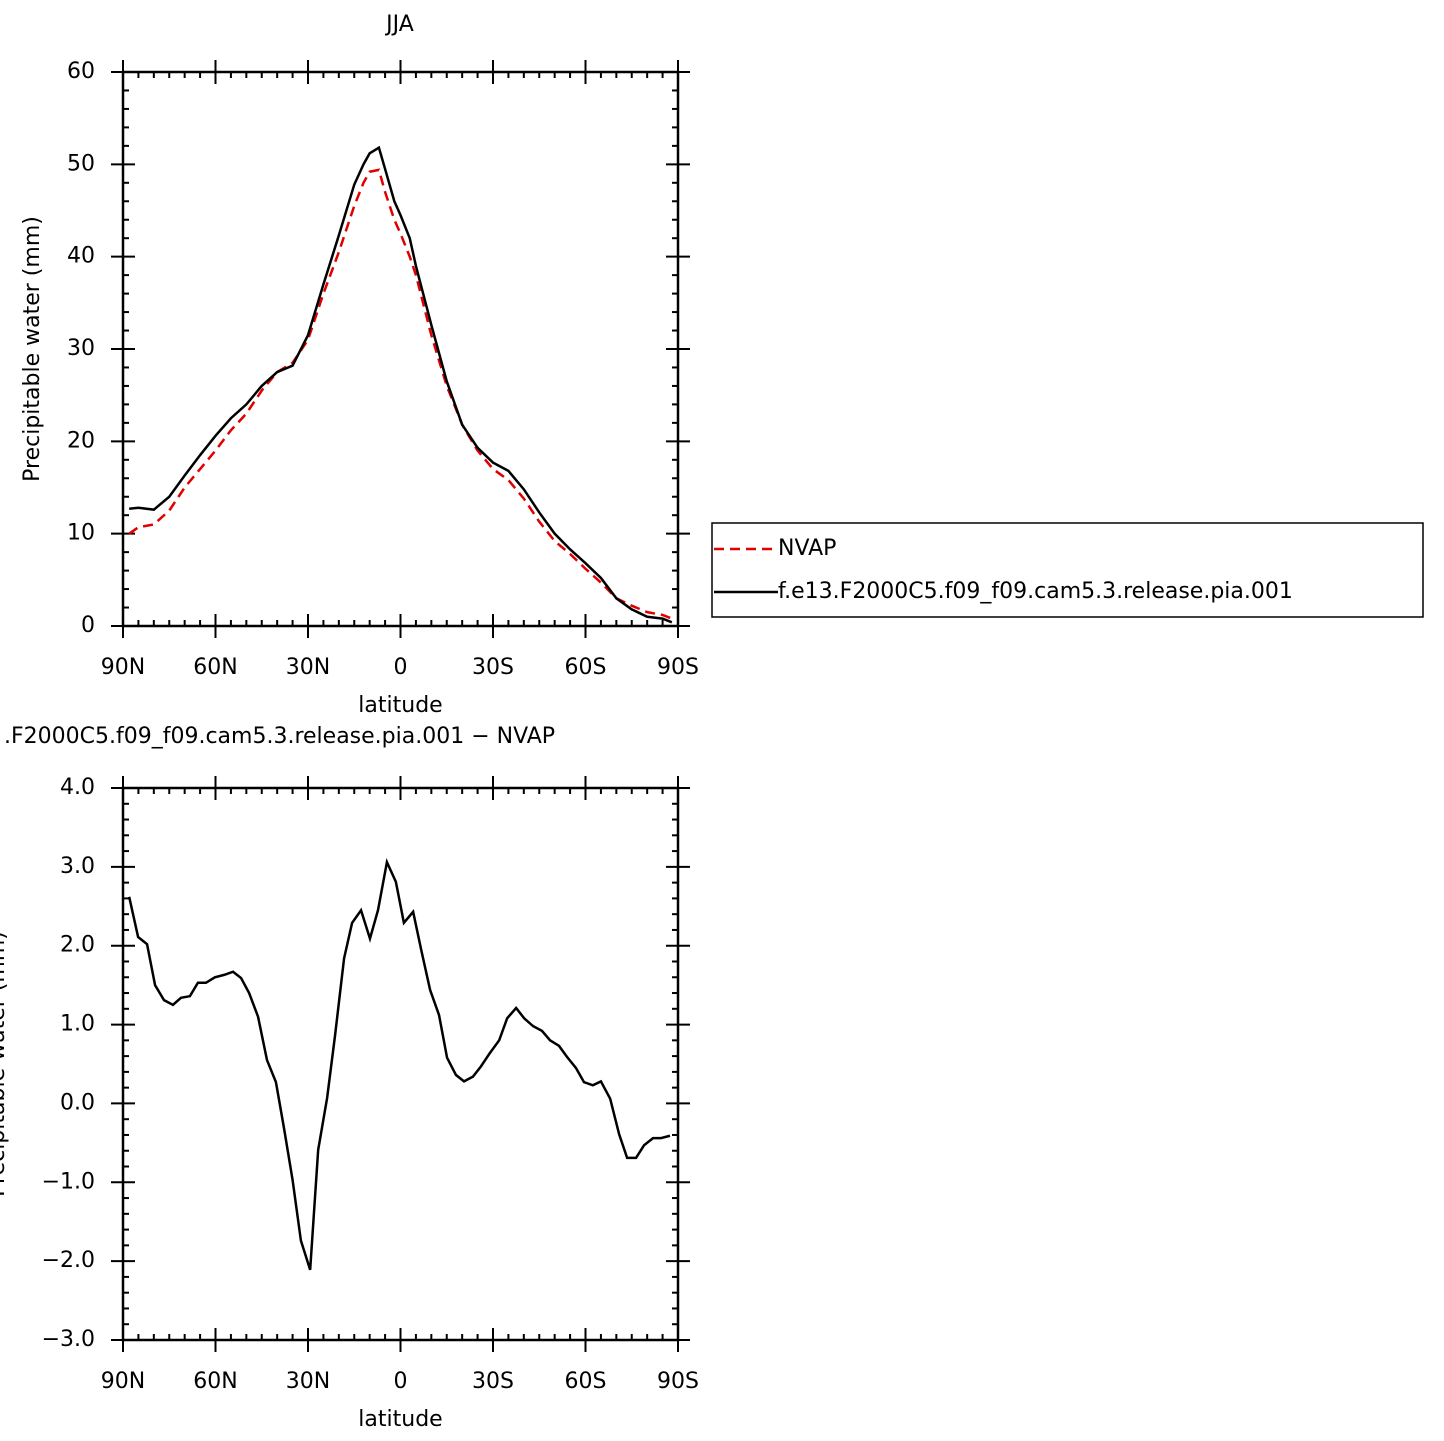  What do you see at coordinates (1067, 570) in the screenshot?
I see `legend-box` at bounding box center [1067, 570].